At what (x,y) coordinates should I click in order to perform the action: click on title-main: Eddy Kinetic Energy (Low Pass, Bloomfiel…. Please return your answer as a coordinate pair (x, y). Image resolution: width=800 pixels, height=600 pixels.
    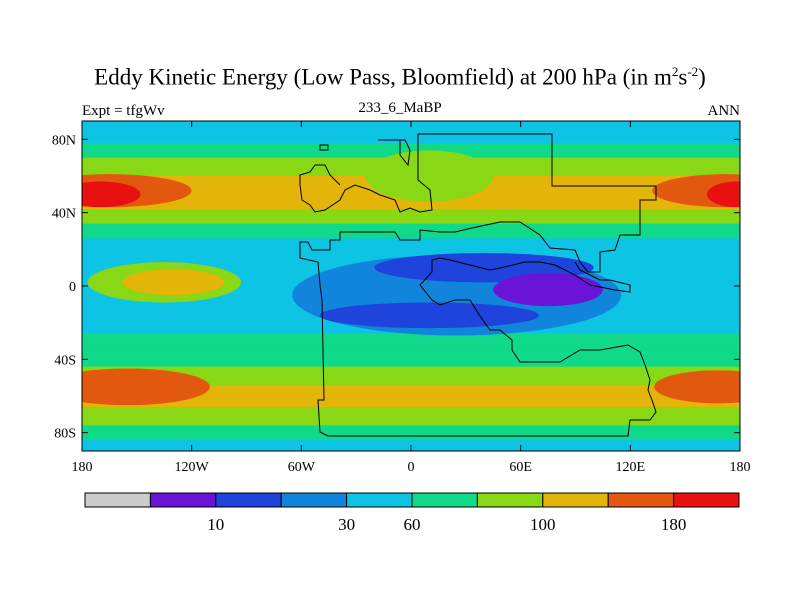
    Looking at the image, I should click on (383, 77).